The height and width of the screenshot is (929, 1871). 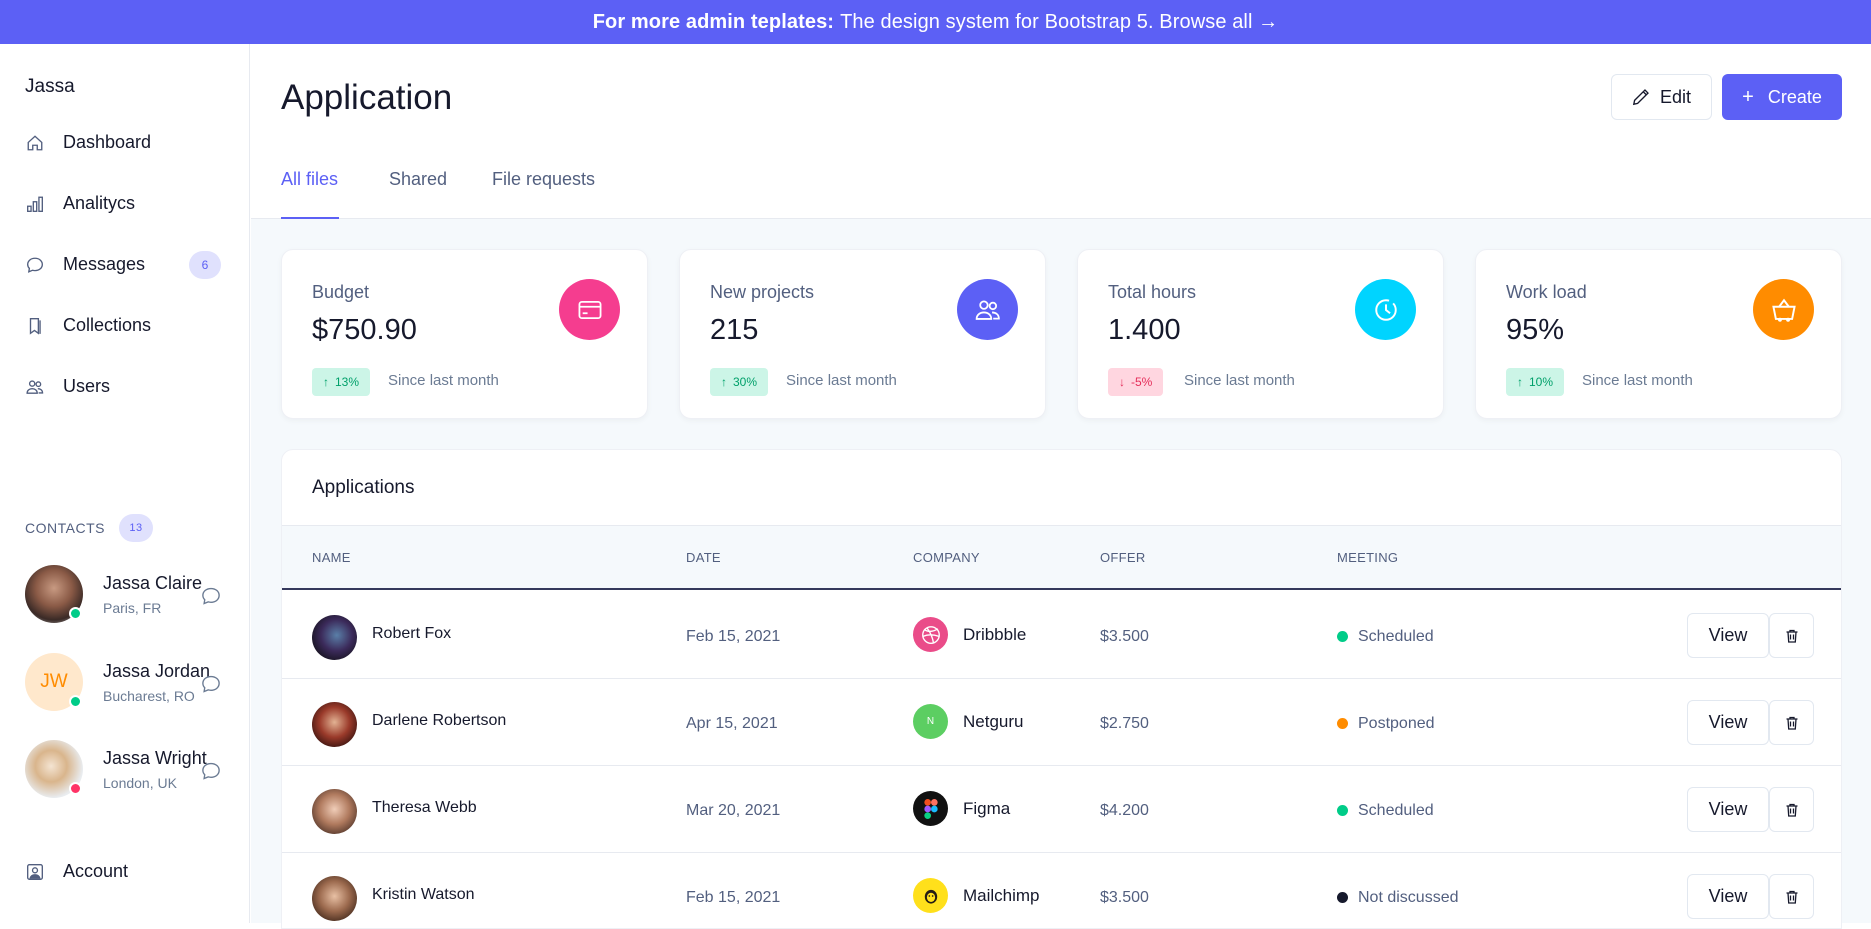 I want to click on figma-logo-icon, so click(x=930, y=808).